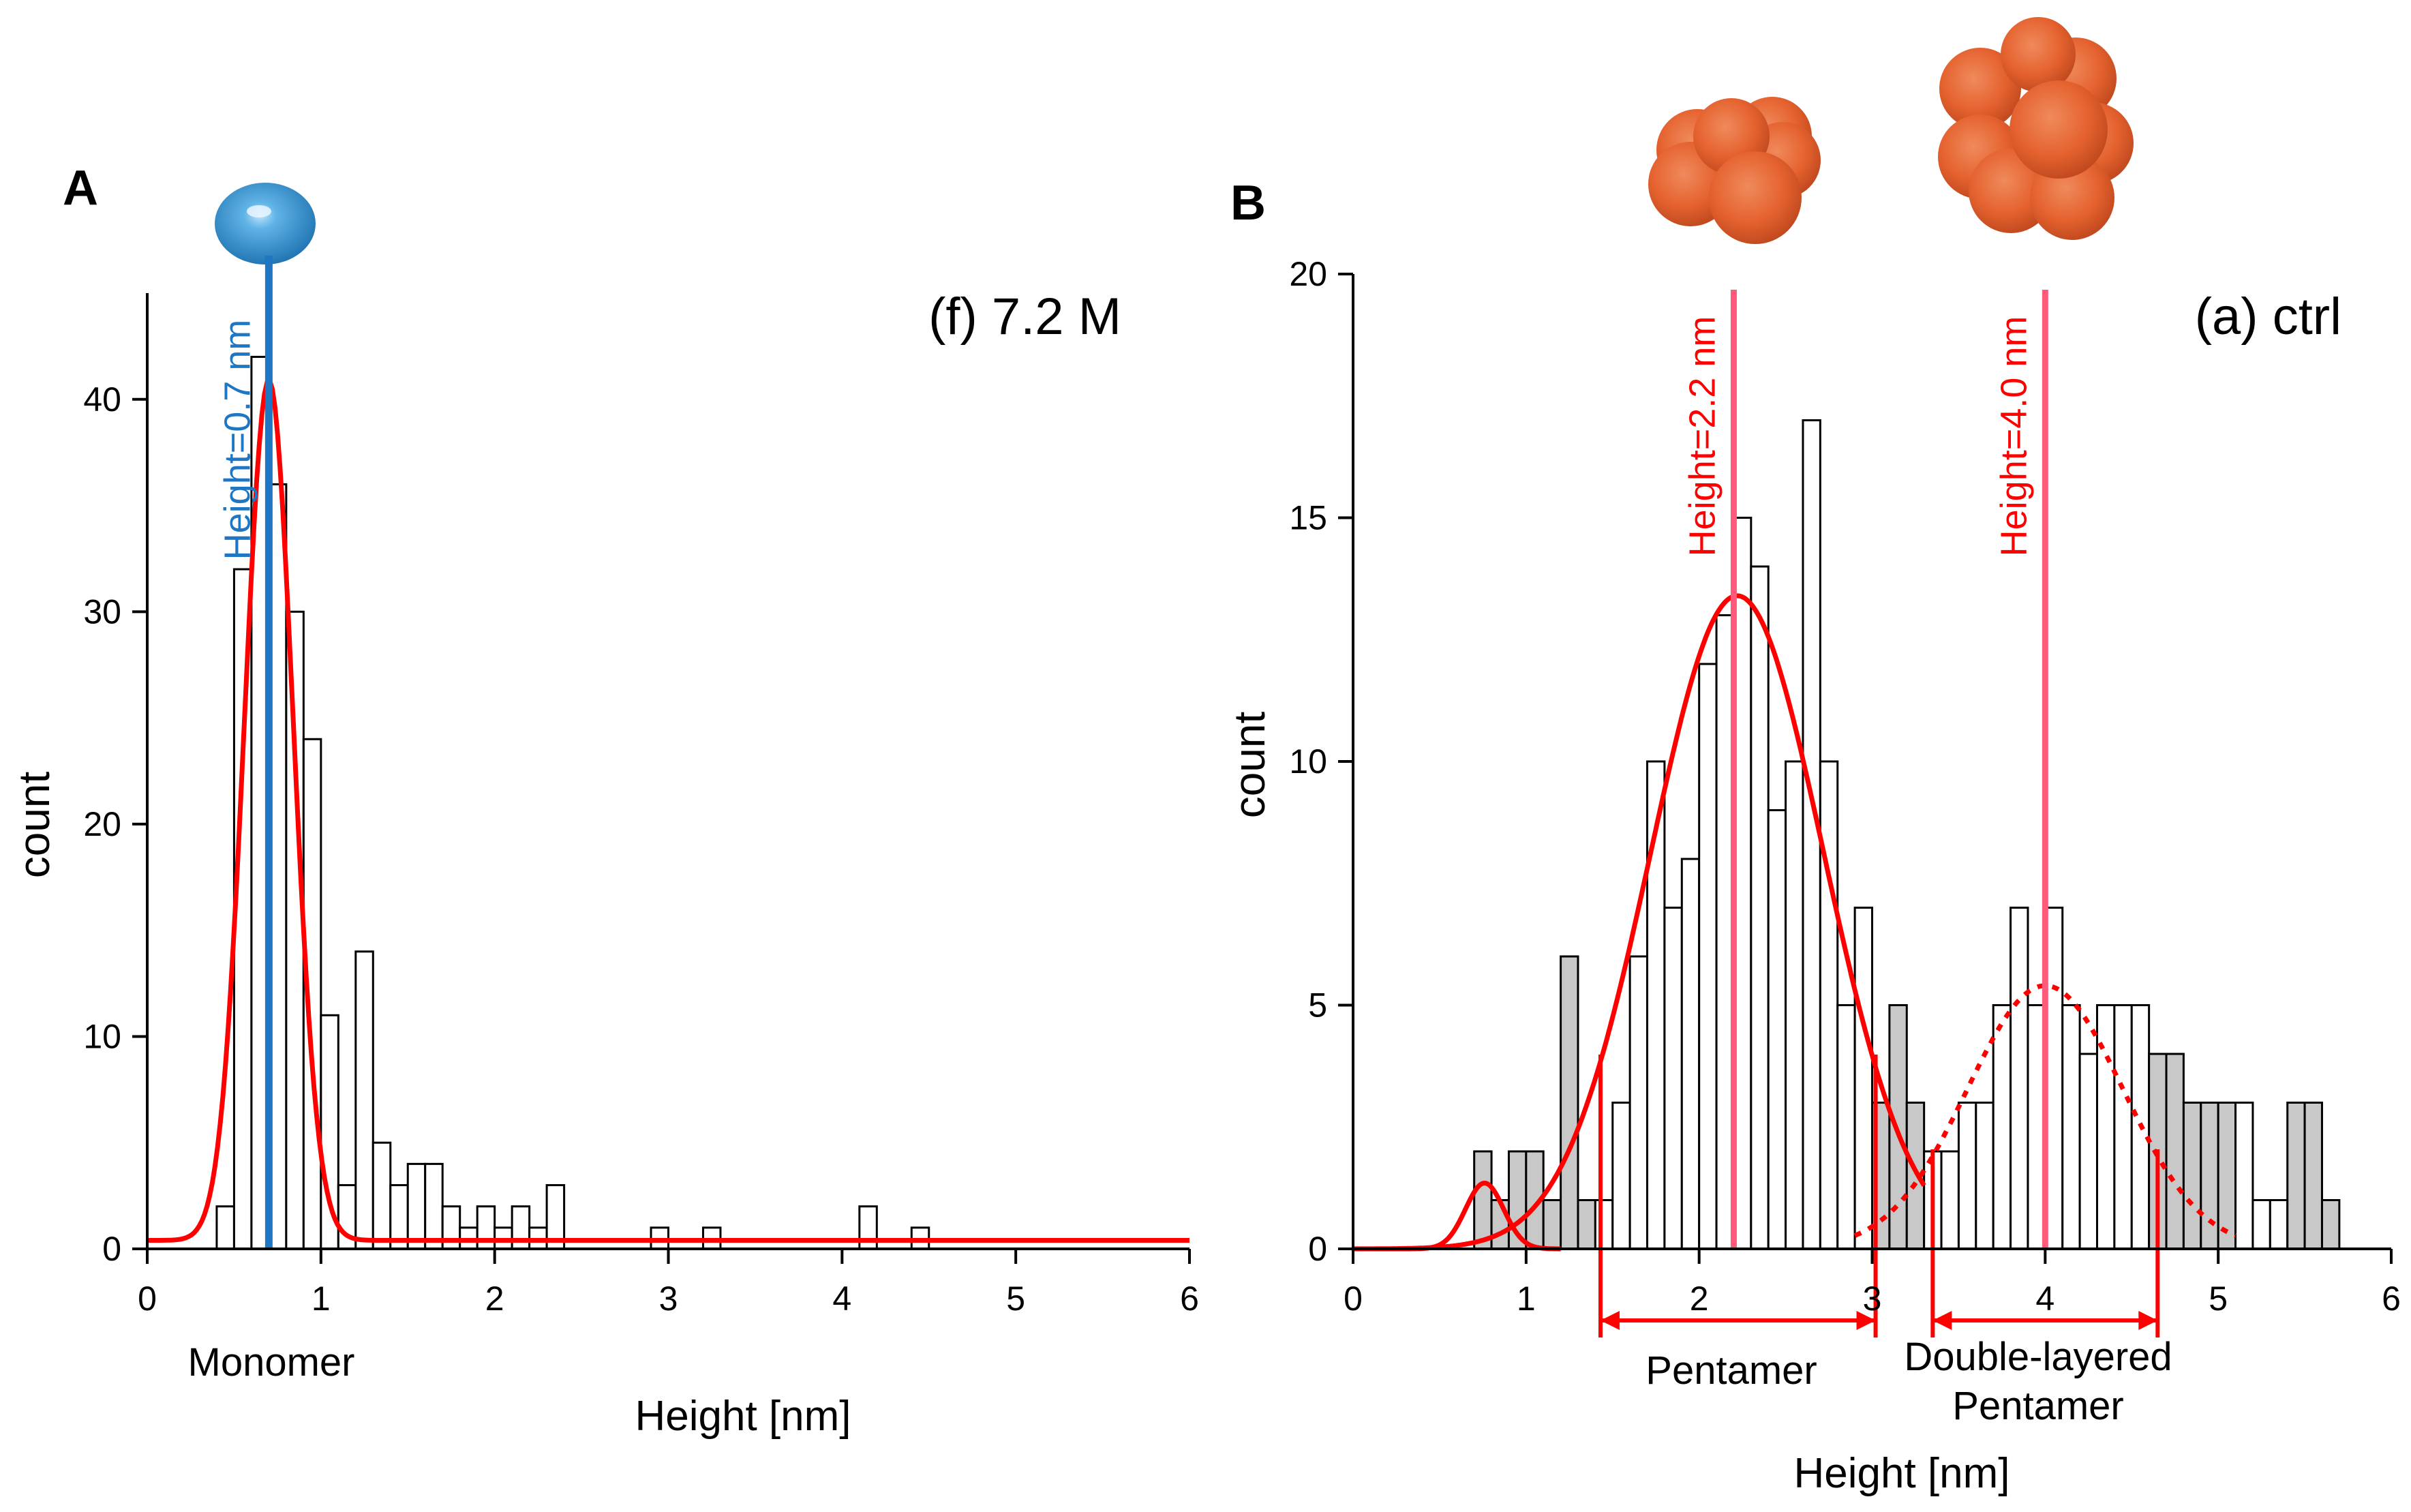 The height and width of the screenshot is (1512, 2411). I want to click on y-tick-label: 15, so click(1308, 518).